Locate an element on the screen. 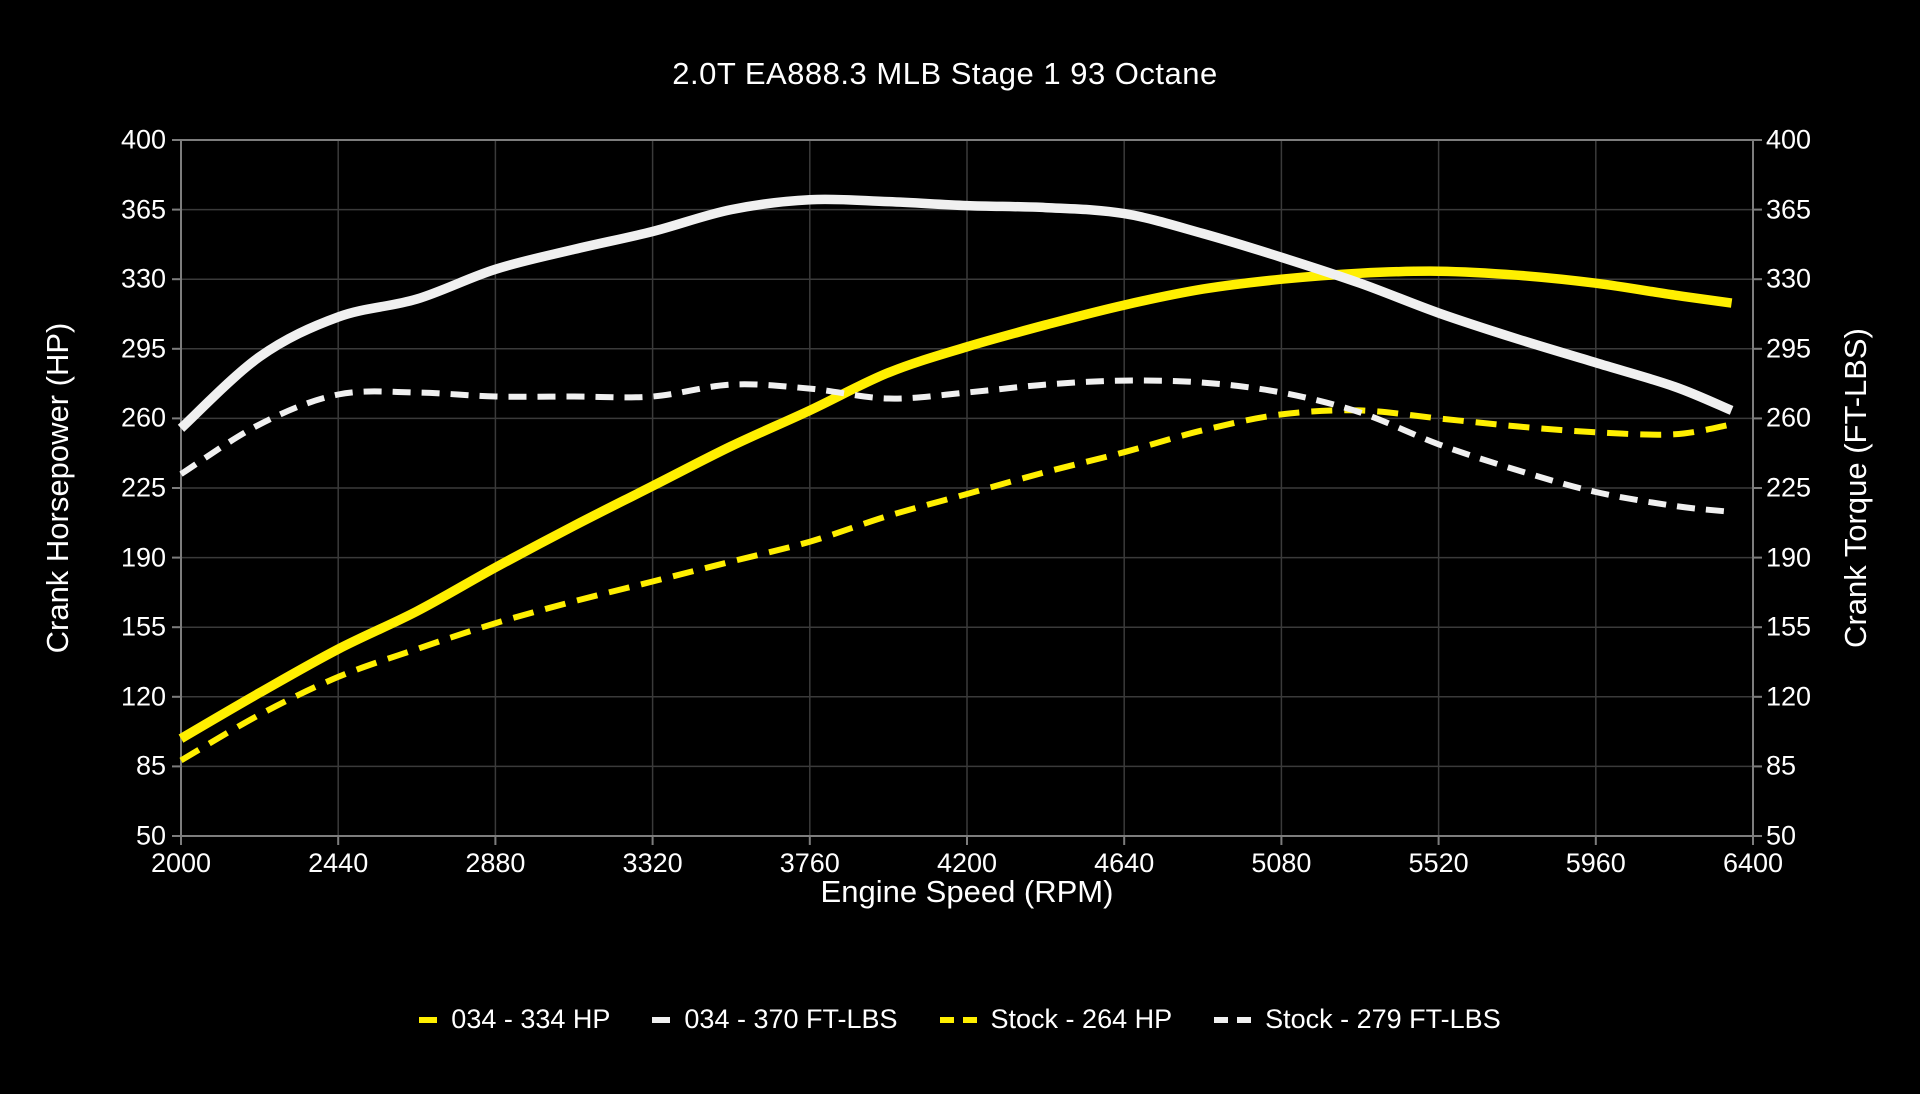 This screenshot has height=1094, width=1920. legend-swatch-dashed-yellow is located at coordinates (958, 1019).